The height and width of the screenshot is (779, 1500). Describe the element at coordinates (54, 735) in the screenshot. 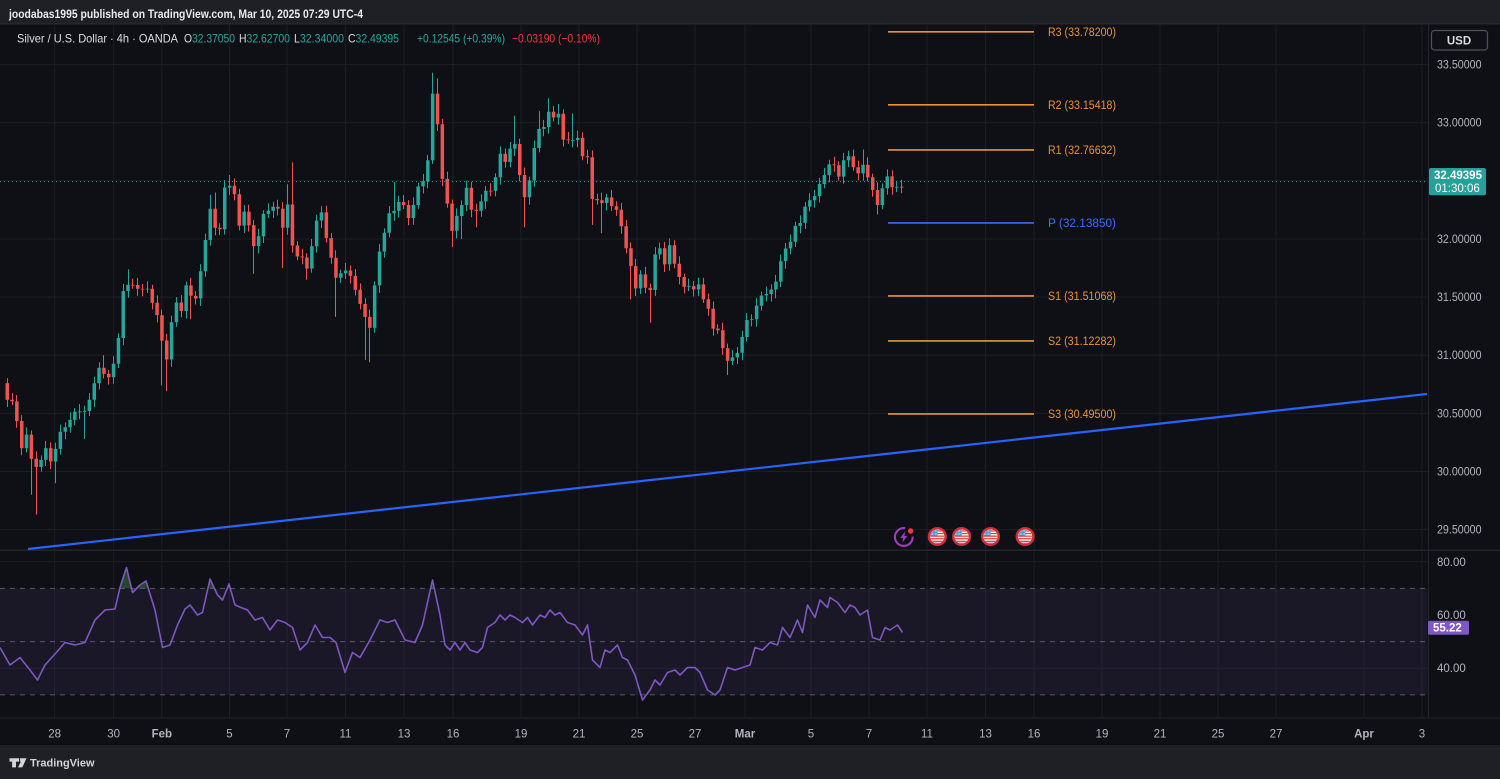

I see `svg-text: 28` at that location.